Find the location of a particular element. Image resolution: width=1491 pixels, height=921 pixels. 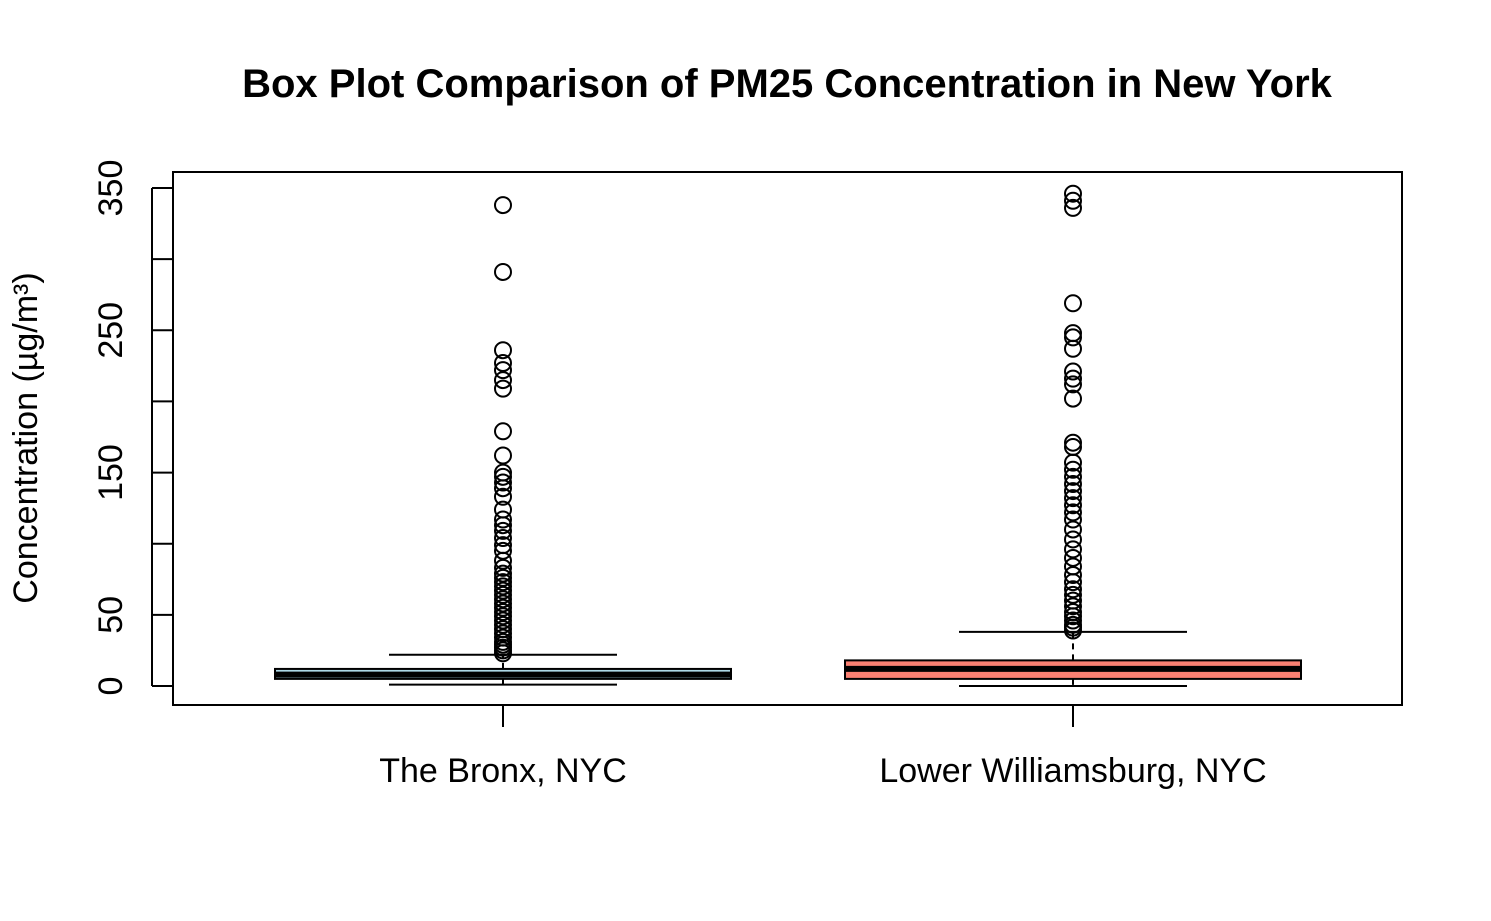

y-tick-label: 350 is located at coordinates (111, 188).